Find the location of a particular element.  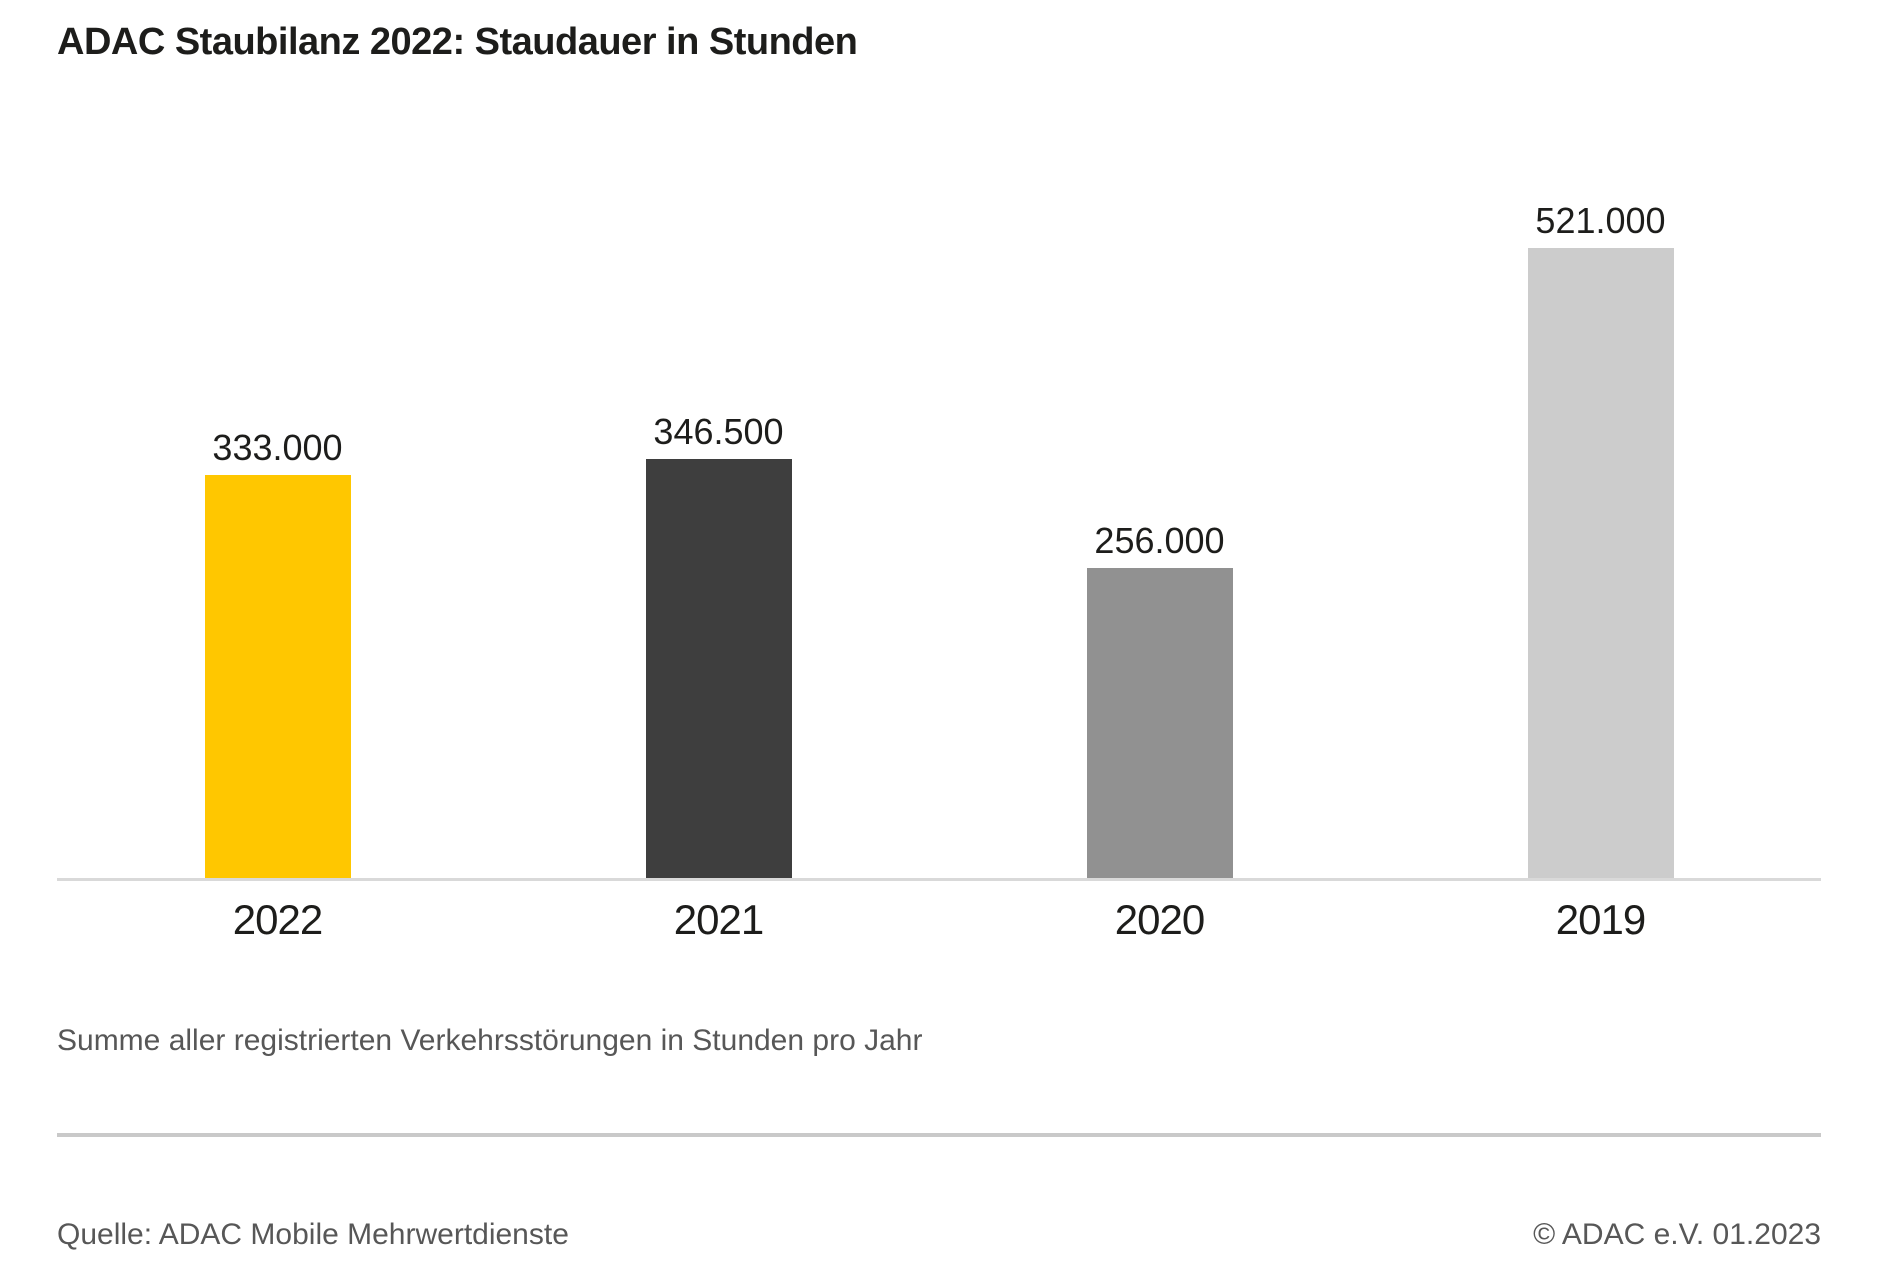

bar-group-2020: 256.000 is located at coordinates (1159, 699).